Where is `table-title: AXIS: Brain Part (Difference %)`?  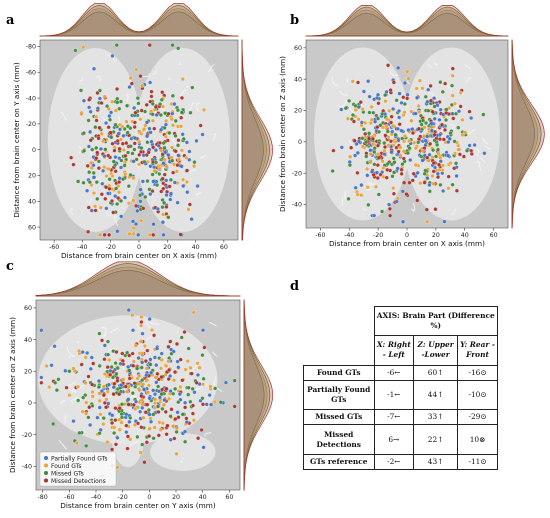 table-title: AXIS: Brain Part (Difference %) is located at coordinates (435, 321).